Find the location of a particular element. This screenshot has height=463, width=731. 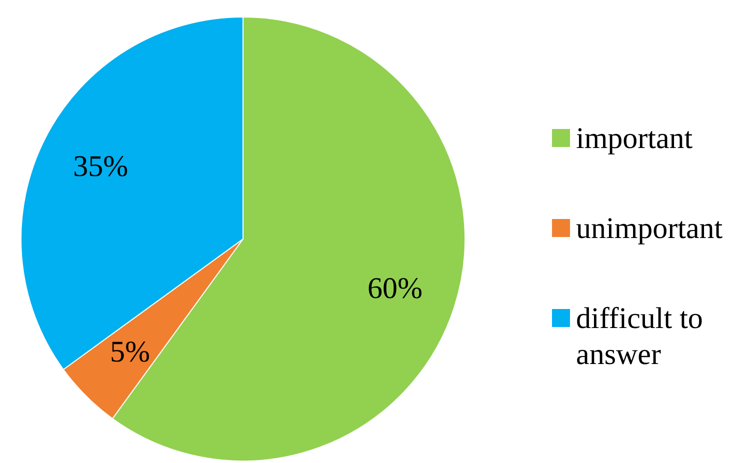

legend-label: important is located at coordinates (635, 138).